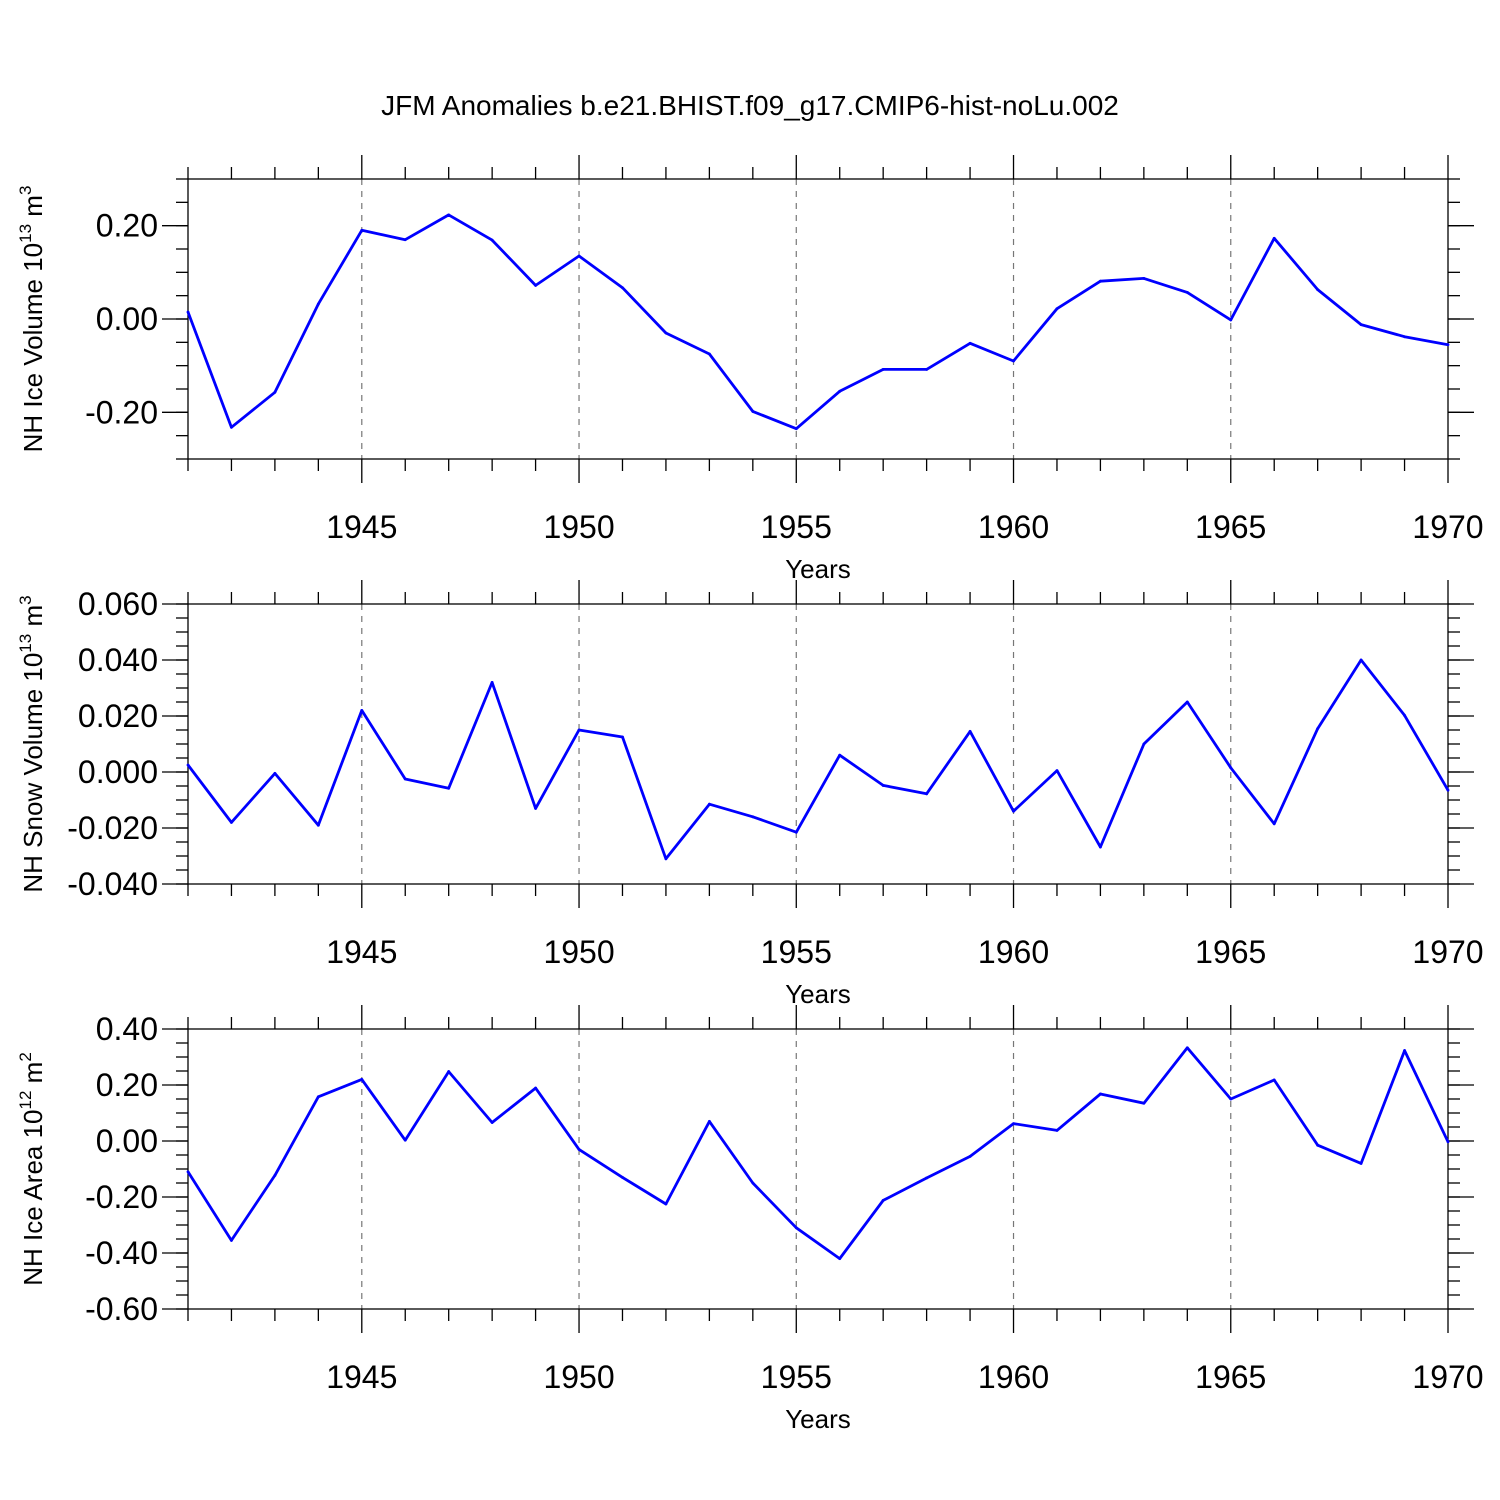  Describe the element at coordinates (118, 772) in the screenshot. I see `y-tick-label: 0.000` at that location.